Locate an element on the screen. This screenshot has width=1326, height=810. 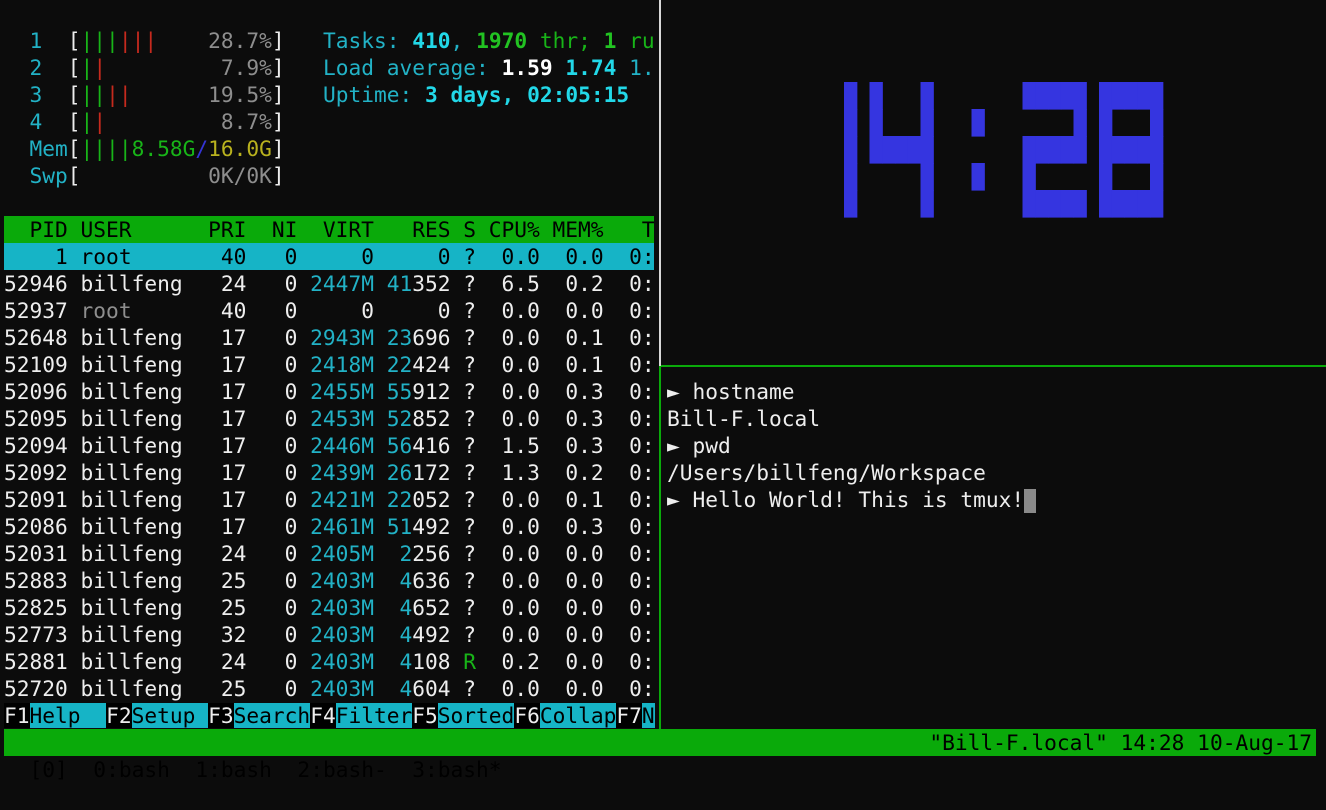
fkey-label-F5: Sorted is located at coordinates (476, 715).